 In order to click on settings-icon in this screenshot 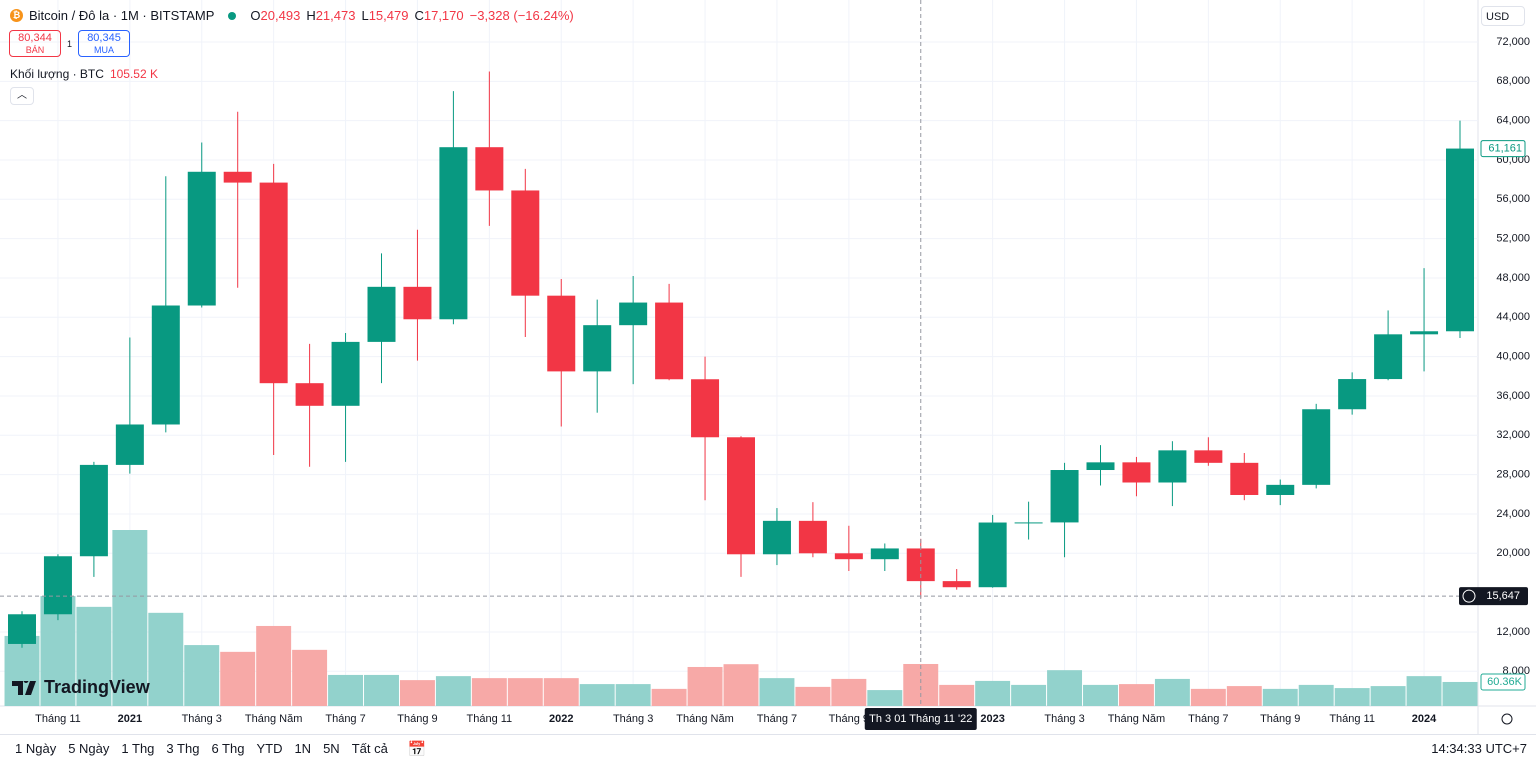, I will do `click(1507, 719)`.